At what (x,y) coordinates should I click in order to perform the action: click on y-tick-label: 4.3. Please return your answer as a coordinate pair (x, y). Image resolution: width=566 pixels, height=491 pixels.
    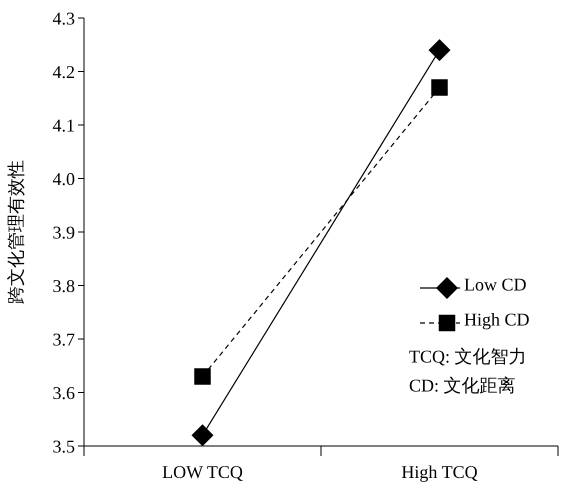
    Looking at the image, I should click on (63, 18).